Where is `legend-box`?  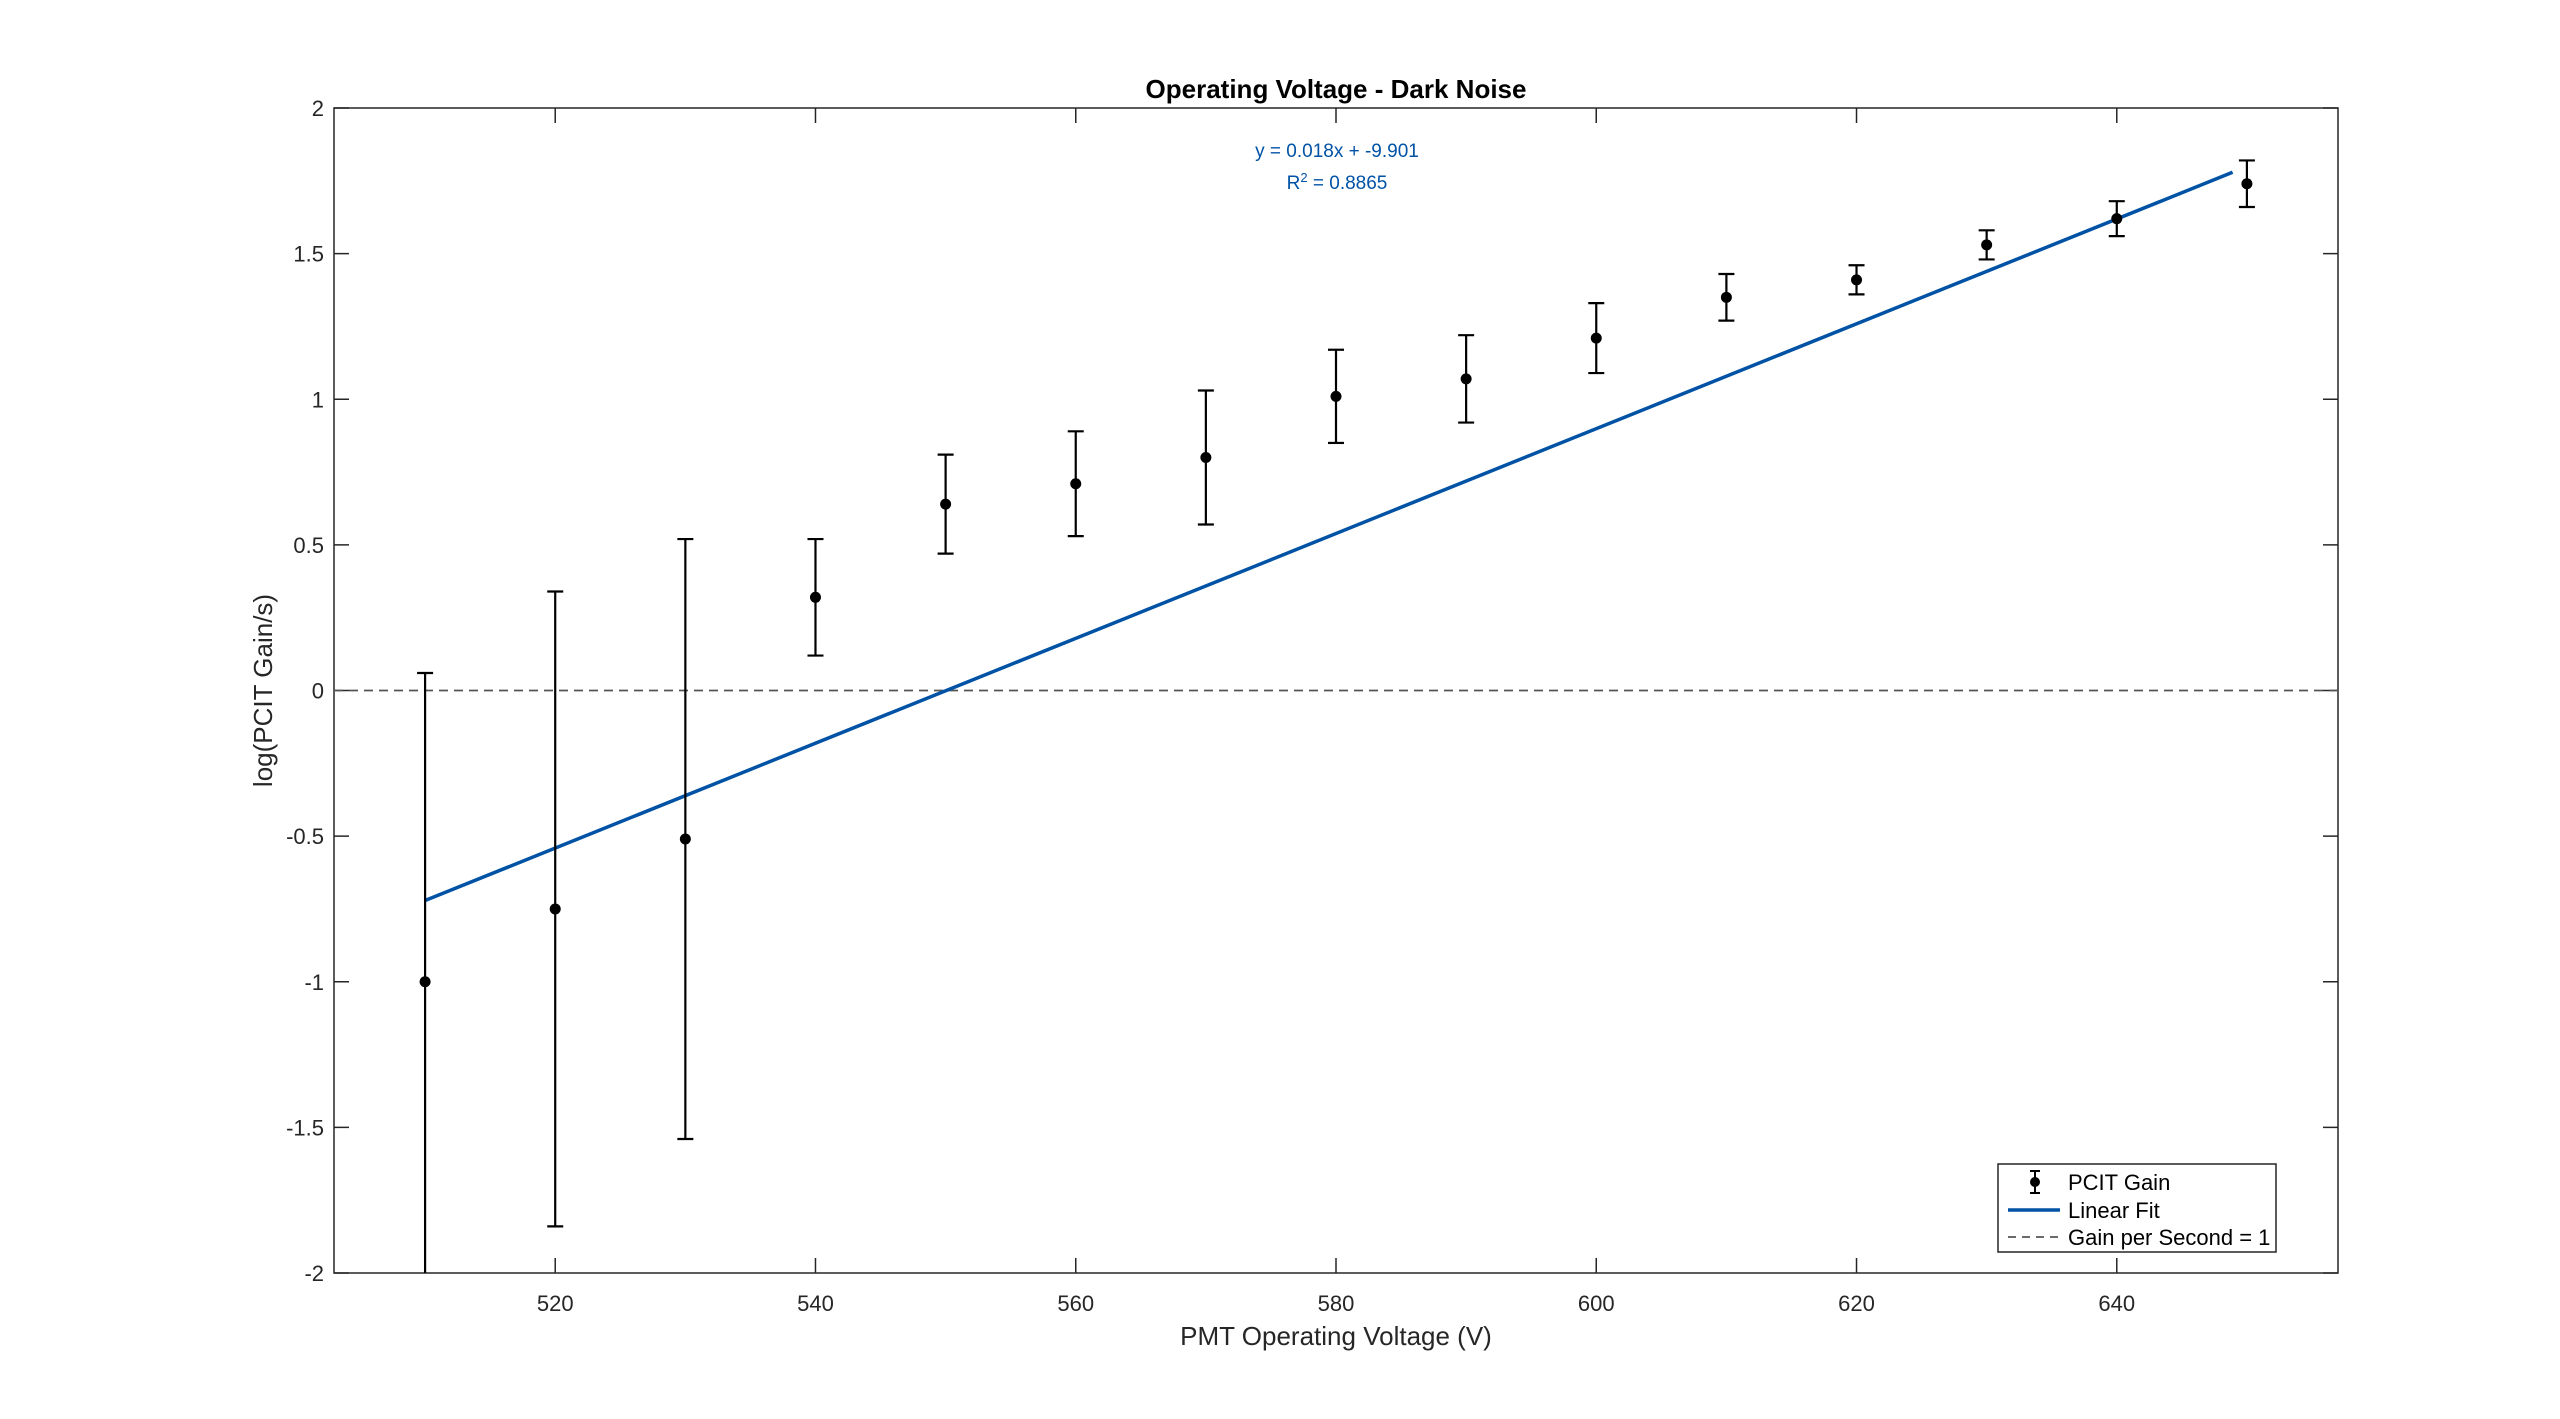 legend-box is located at coordinates (2137, 1208).